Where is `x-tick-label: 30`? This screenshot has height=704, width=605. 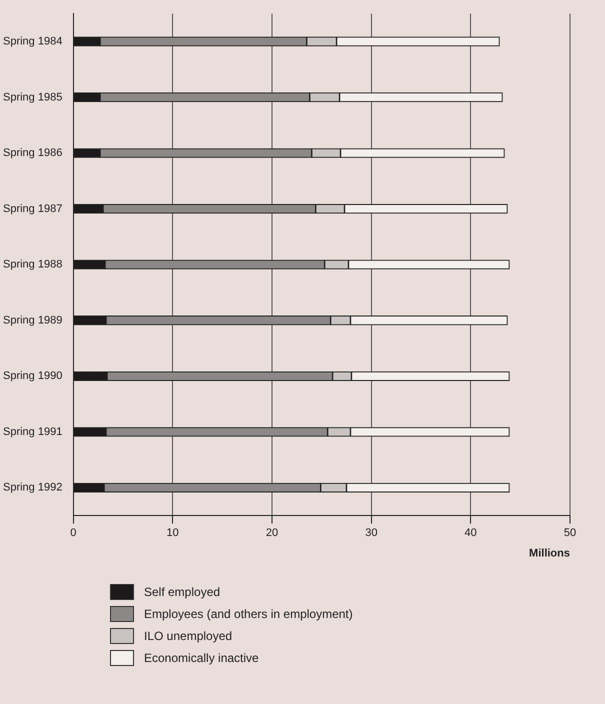 x-tick-label: 30 is located at coordinates (371, 533).